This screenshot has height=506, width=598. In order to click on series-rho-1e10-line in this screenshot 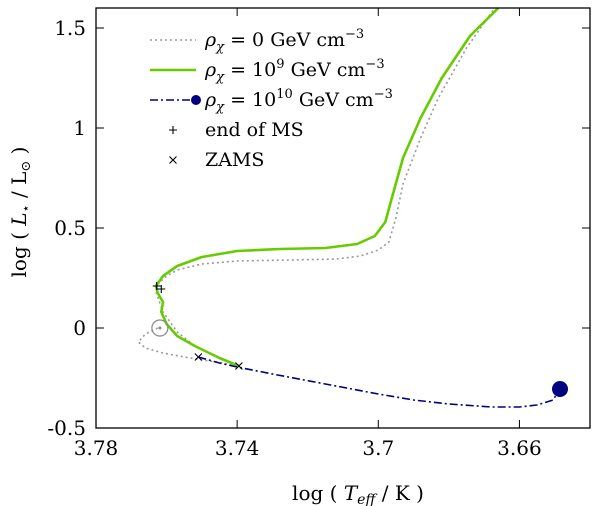, I will do `click(379, 382)`.